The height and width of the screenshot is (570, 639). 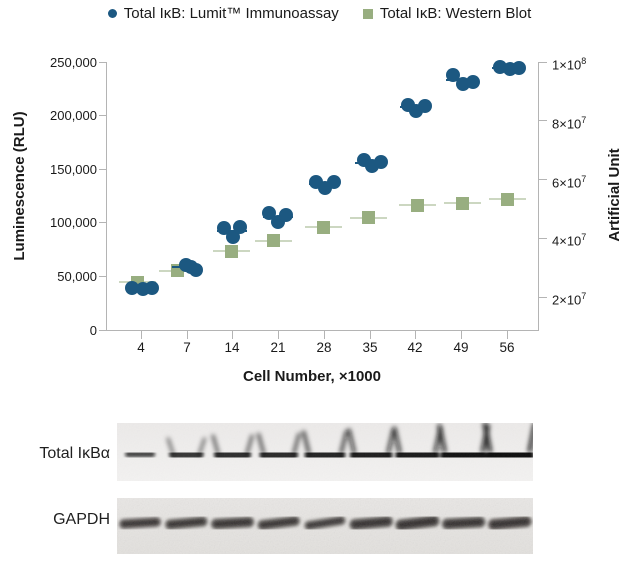 What do you see at coordinates (370, 347) in the screenshot?
I see `x-tick-label: 35` at bounding box center [370, 347].